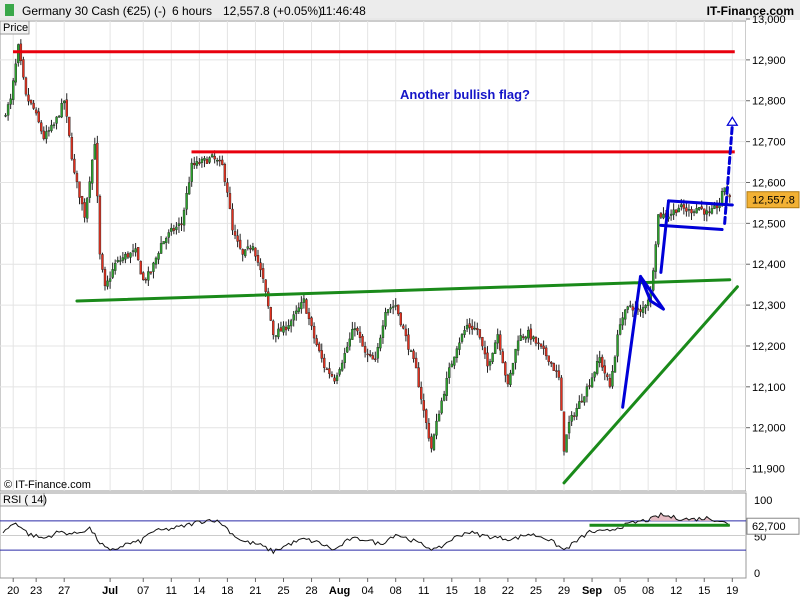 This screenshot has height=605, width=800. I want to click on time-tick-label: 22, so click(508, 591).